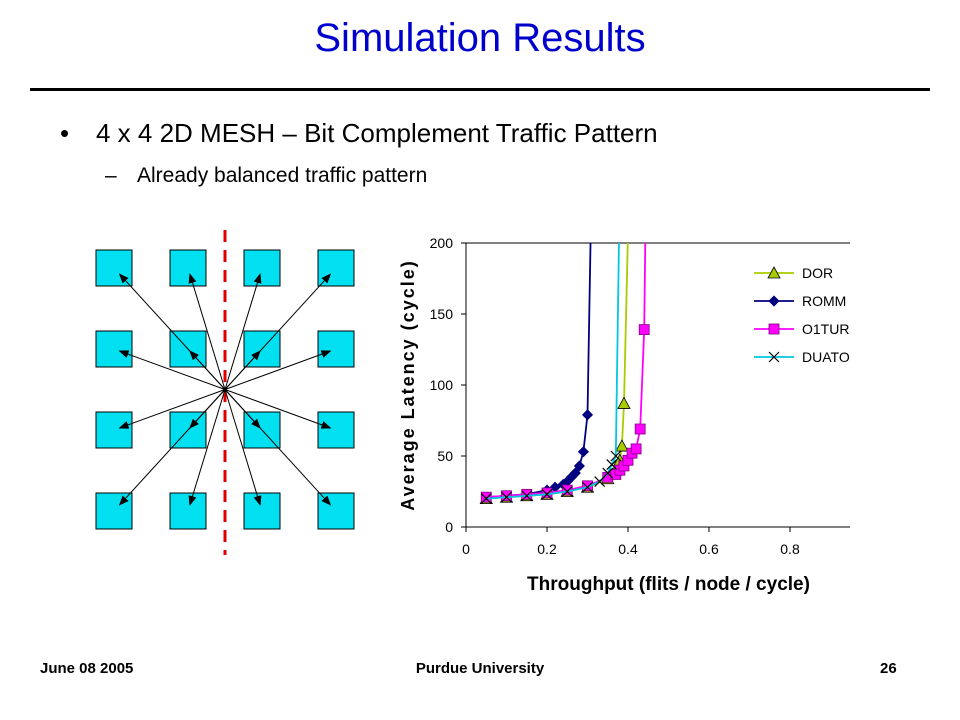 This screenshot has width=960, height=720. Describe the element at coordinates (802, 315) in the screenshot. I see `chart-legend: DOR ROMM O1TURN DUATO` at that location.